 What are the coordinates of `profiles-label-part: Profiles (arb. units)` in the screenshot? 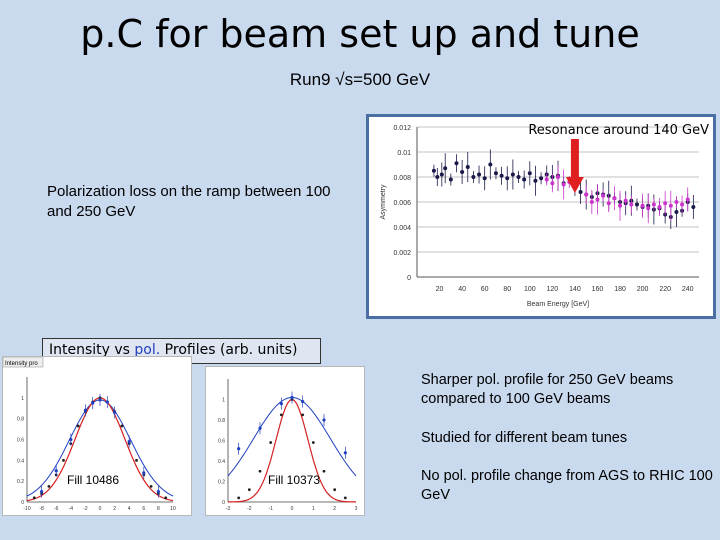 It's located at (229, 350).